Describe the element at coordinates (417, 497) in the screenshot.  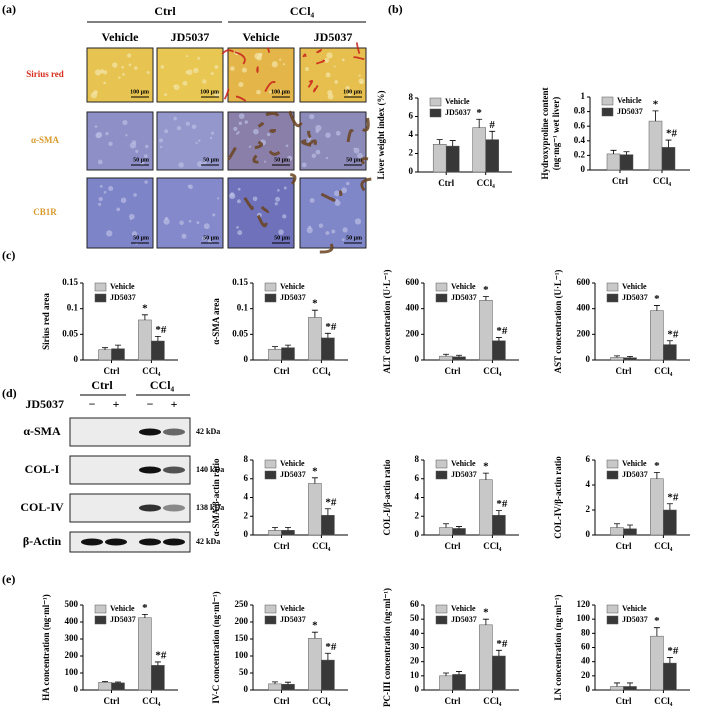
I see `y-tick-label: 4` at that location.